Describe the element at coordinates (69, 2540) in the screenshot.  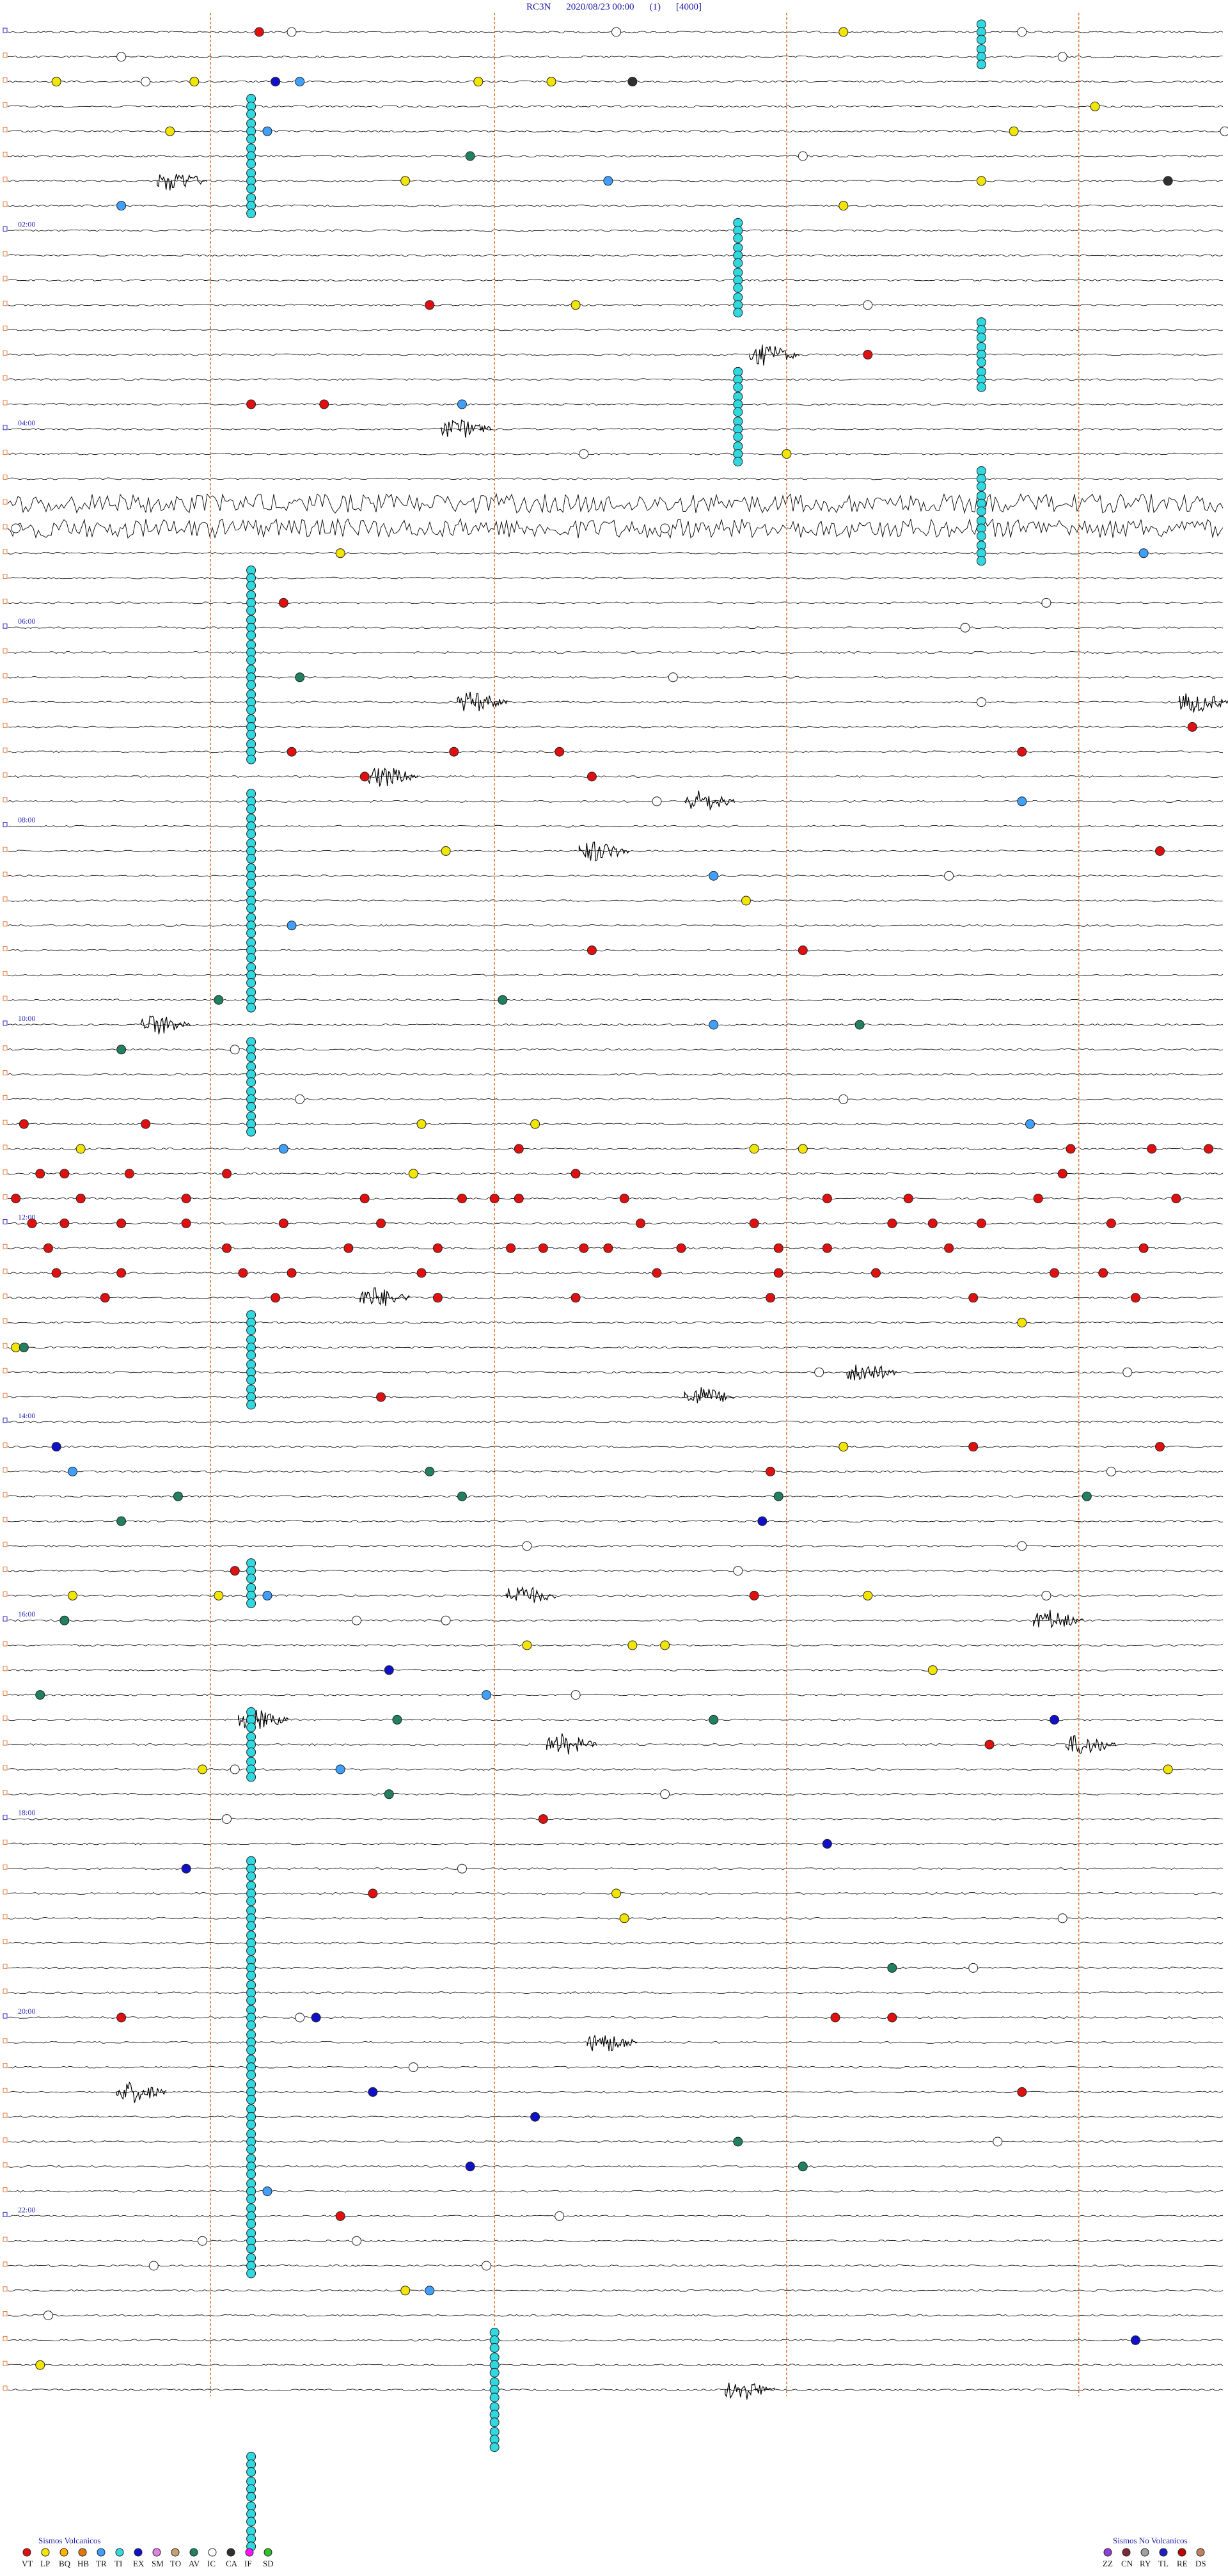
I see `legend-title-volcanic: Sismos Volcanicos` at that location.